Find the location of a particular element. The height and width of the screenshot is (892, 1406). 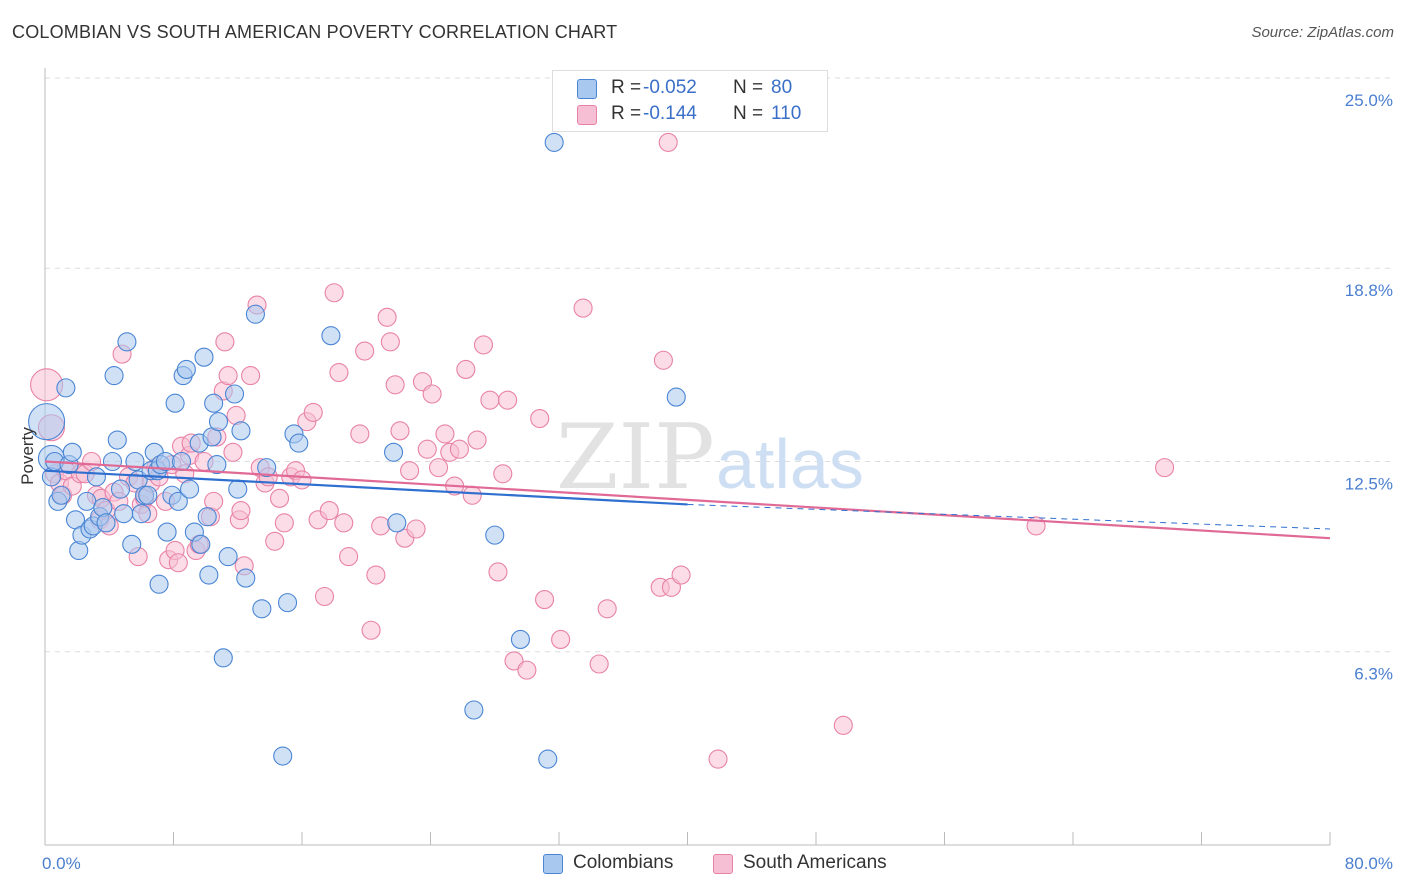

source-credit: Source: ZipAtlas.com is located at coordinates (1322, 32).